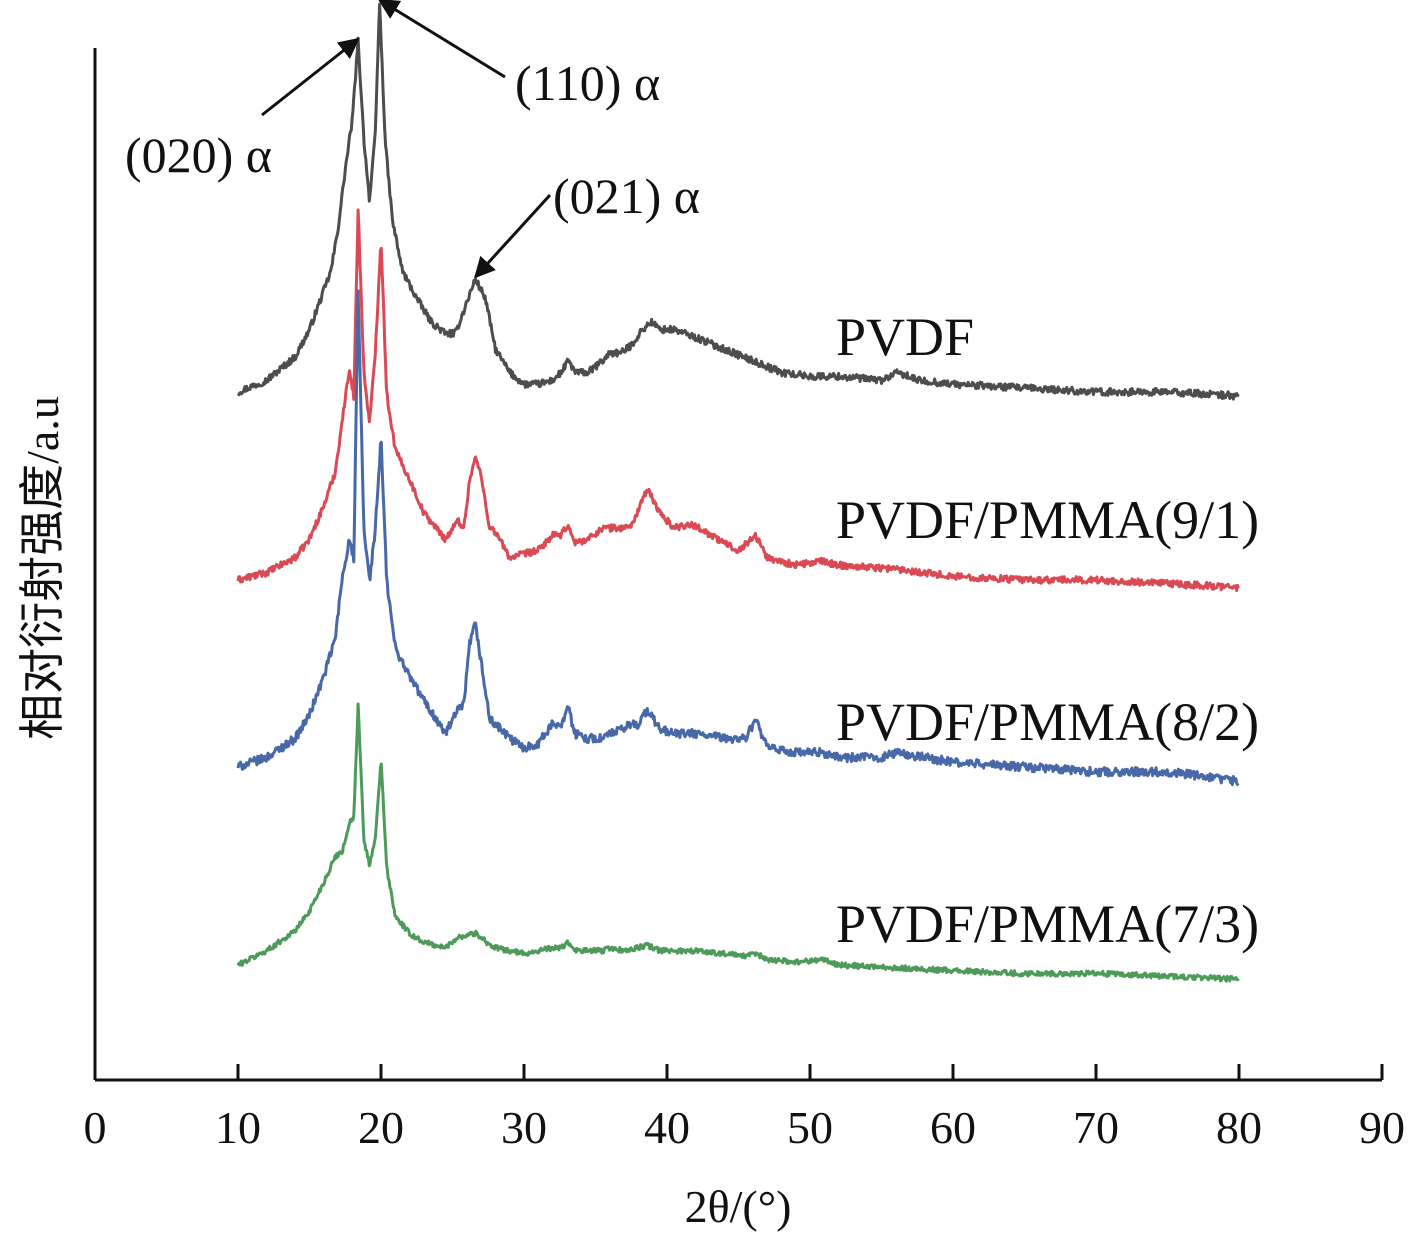 This screenshot has width=1412, height=1235. I want to click on annotation-label: (020) α, so click(198, 155).